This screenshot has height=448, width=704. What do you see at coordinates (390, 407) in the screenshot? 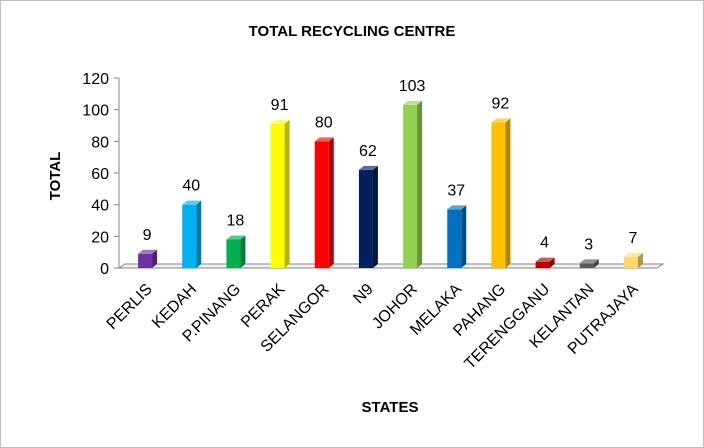
I see `x-axis-title: STATES` at bounding box center [390, 407].